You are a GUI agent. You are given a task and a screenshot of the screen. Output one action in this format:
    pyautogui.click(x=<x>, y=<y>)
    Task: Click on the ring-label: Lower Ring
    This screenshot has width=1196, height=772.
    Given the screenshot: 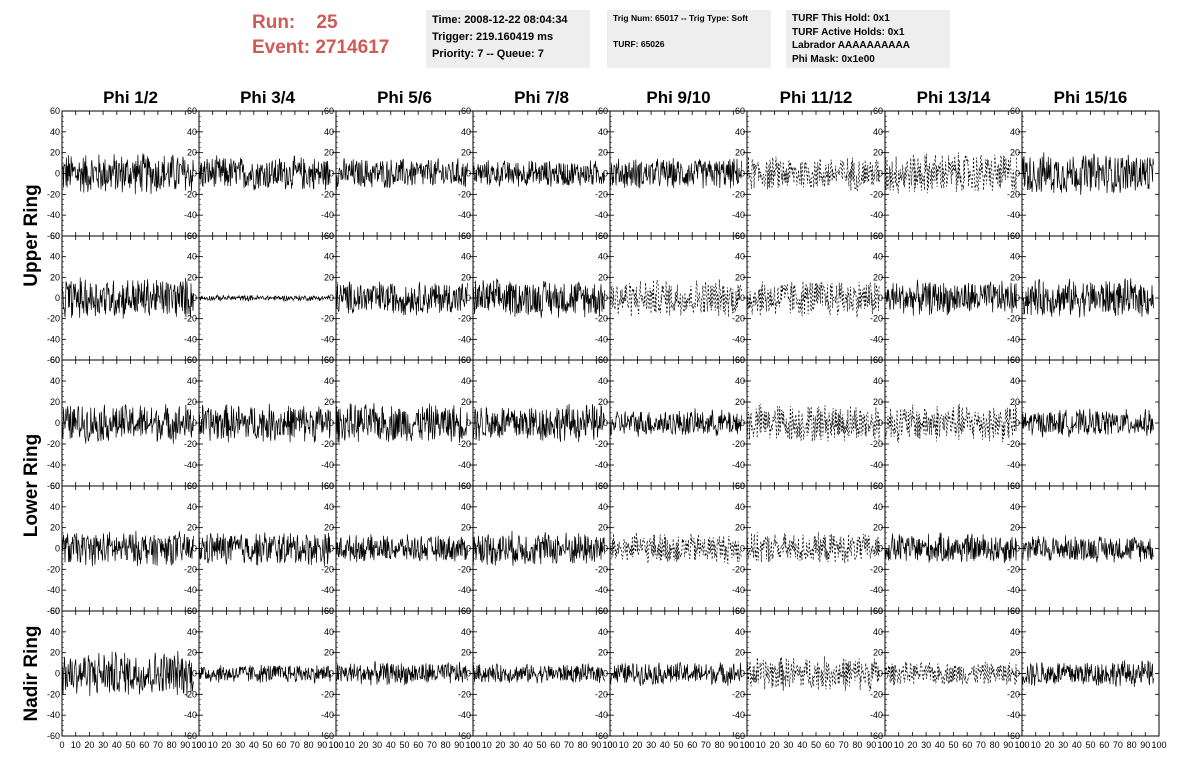 What is the action you would take?
    pyautogui.click(x=31, y=485)
    